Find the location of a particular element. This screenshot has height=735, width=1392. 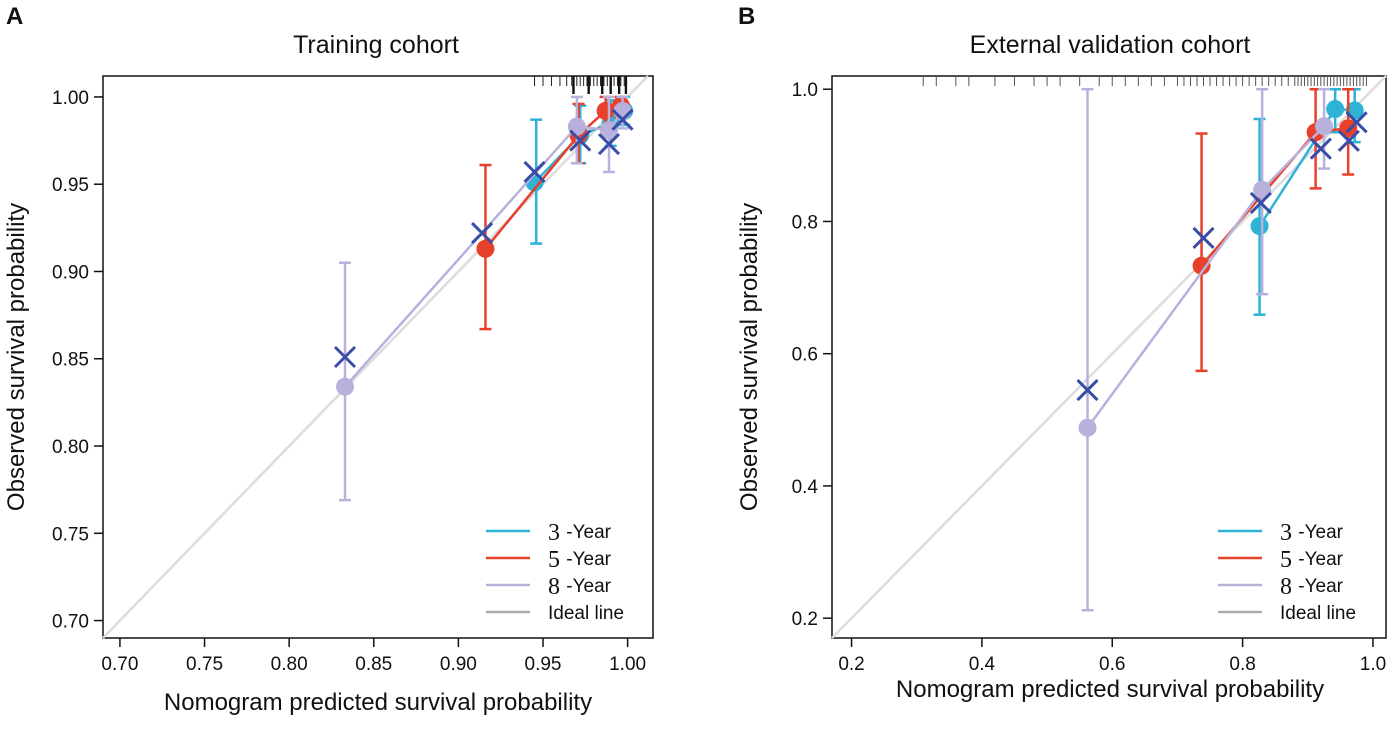

panel-label-b: B is located at coordinates (746, 16).